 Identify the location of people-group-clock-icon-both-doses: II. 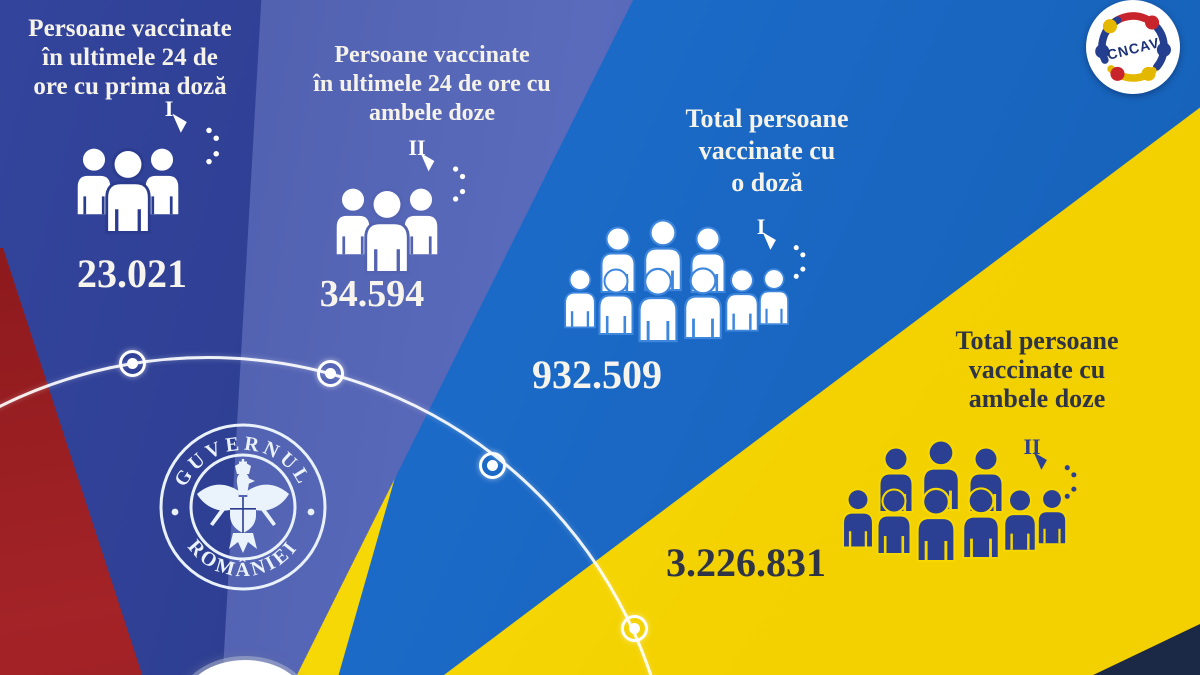
(962, 508).